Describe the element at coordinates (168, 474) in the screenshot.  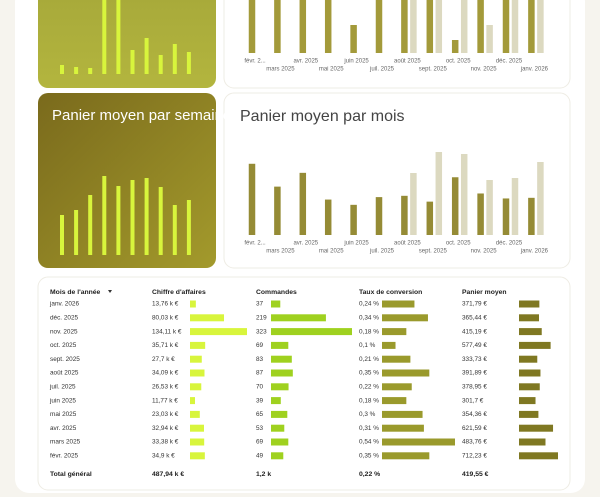
I see `total-cell: 487,94 k €` at that location.